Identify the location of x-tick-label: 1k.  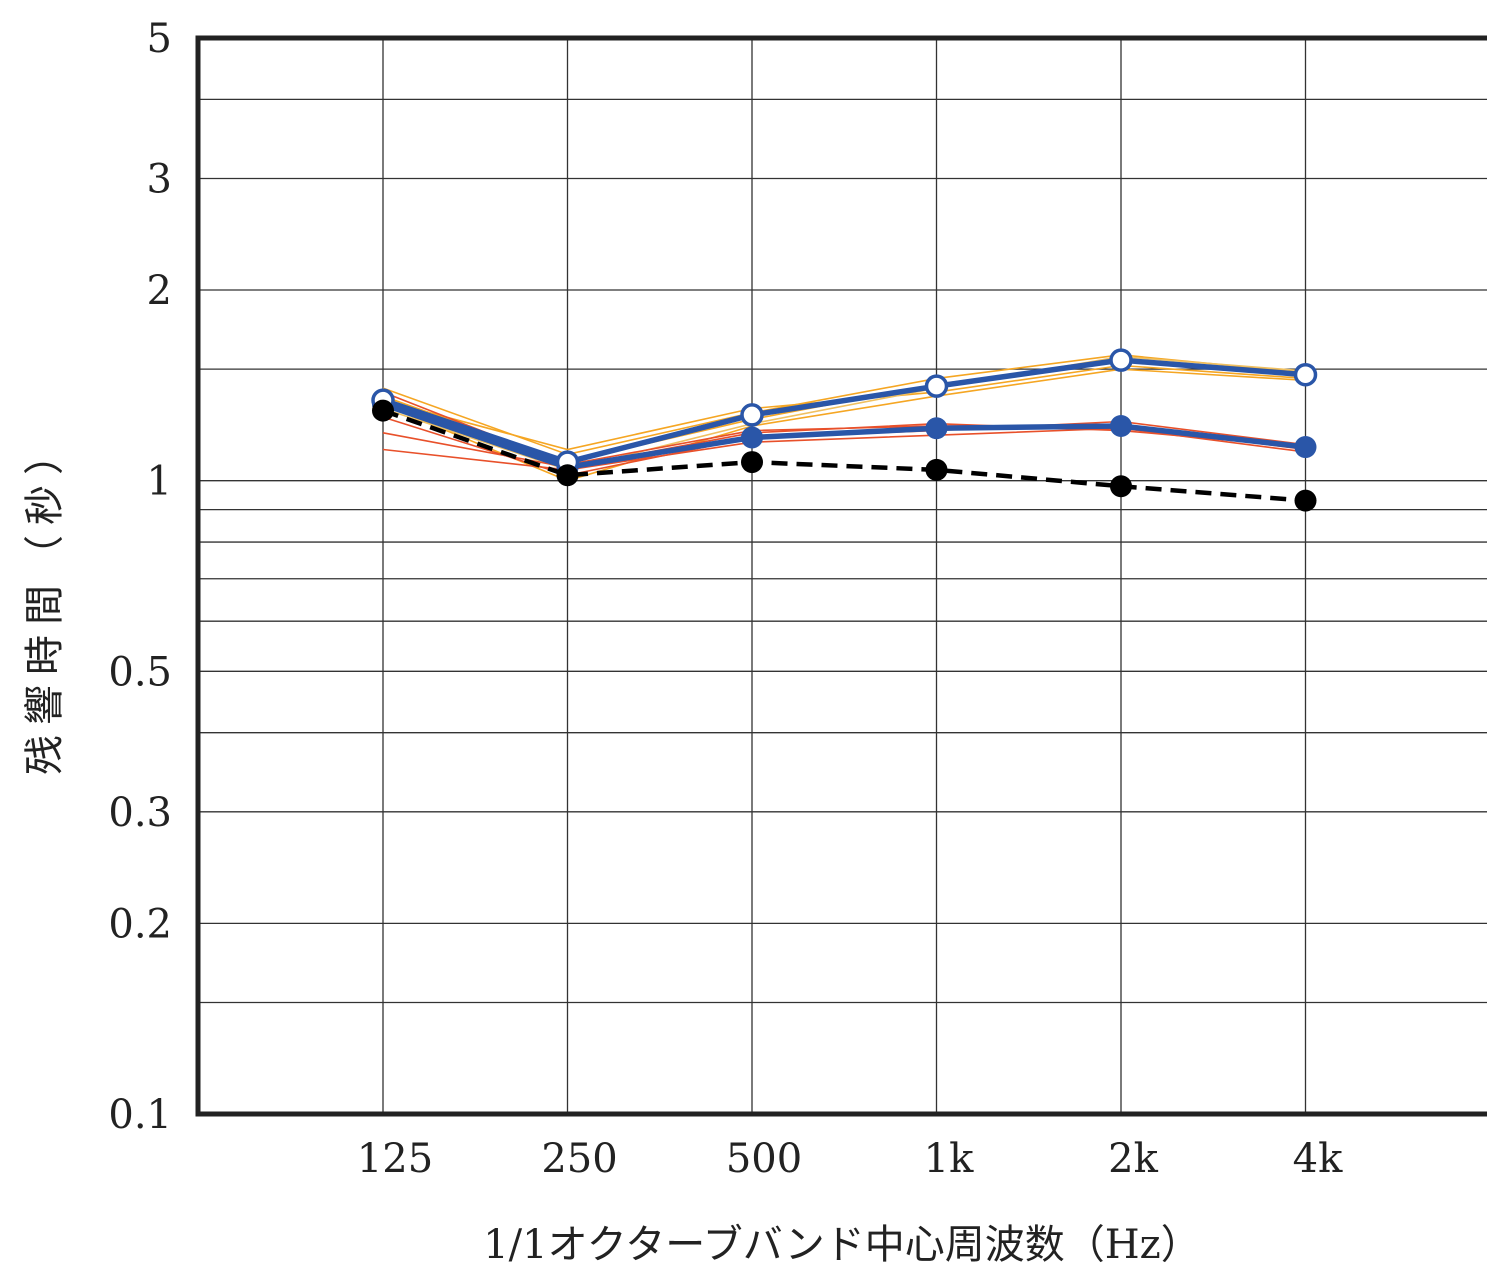
(949, 1159).